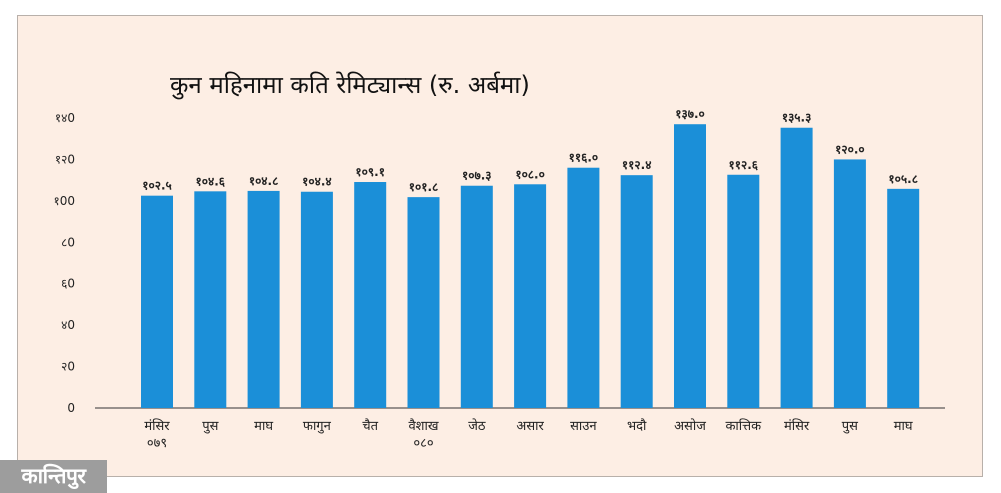 The width and height of the screenshot is (1001, 493). What do you see at coordinates (68, 325) in the screenshot?
I see `y-tick-label: ४0` at bounding box center [68, 325].